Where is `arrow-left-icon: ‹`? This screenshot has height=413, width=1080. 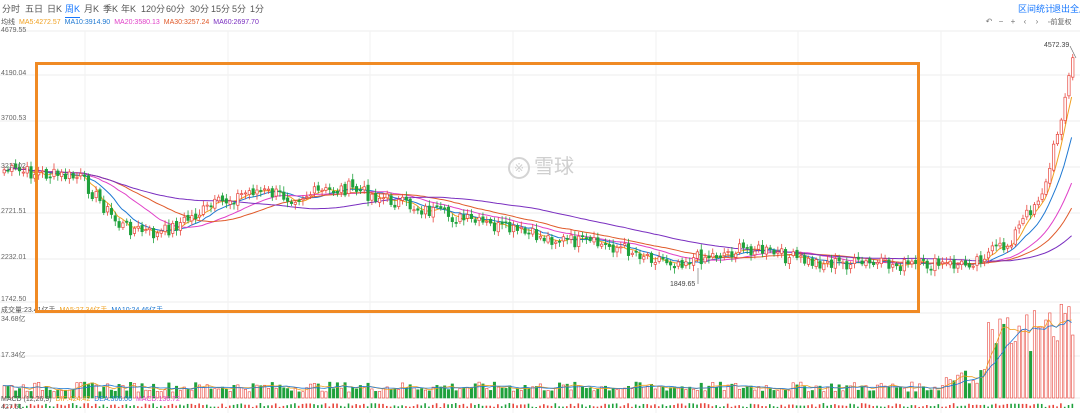 arrow-left-icon: ‹ is located at coordinates (1025, 21).